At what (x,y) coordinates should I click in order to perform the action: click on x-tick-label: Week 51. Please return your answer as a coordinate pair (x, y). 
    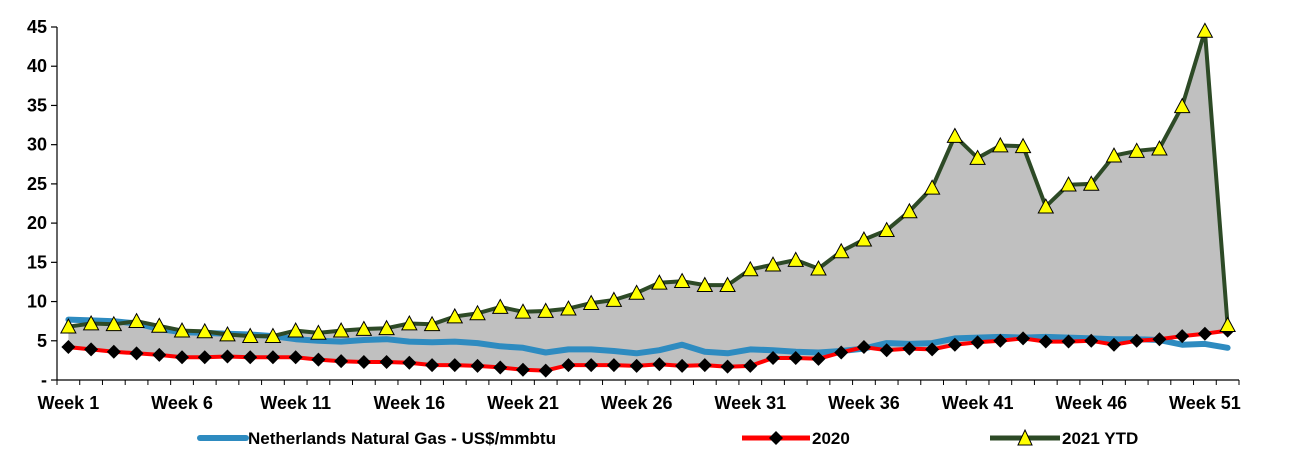
    Looking at the image, I should click on (1205, 403).